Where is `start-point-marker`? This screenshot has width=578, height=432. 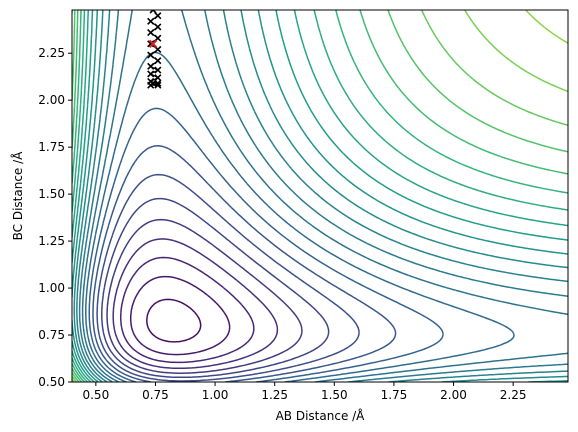 start-point-marker is located at coordinates (153, 44).